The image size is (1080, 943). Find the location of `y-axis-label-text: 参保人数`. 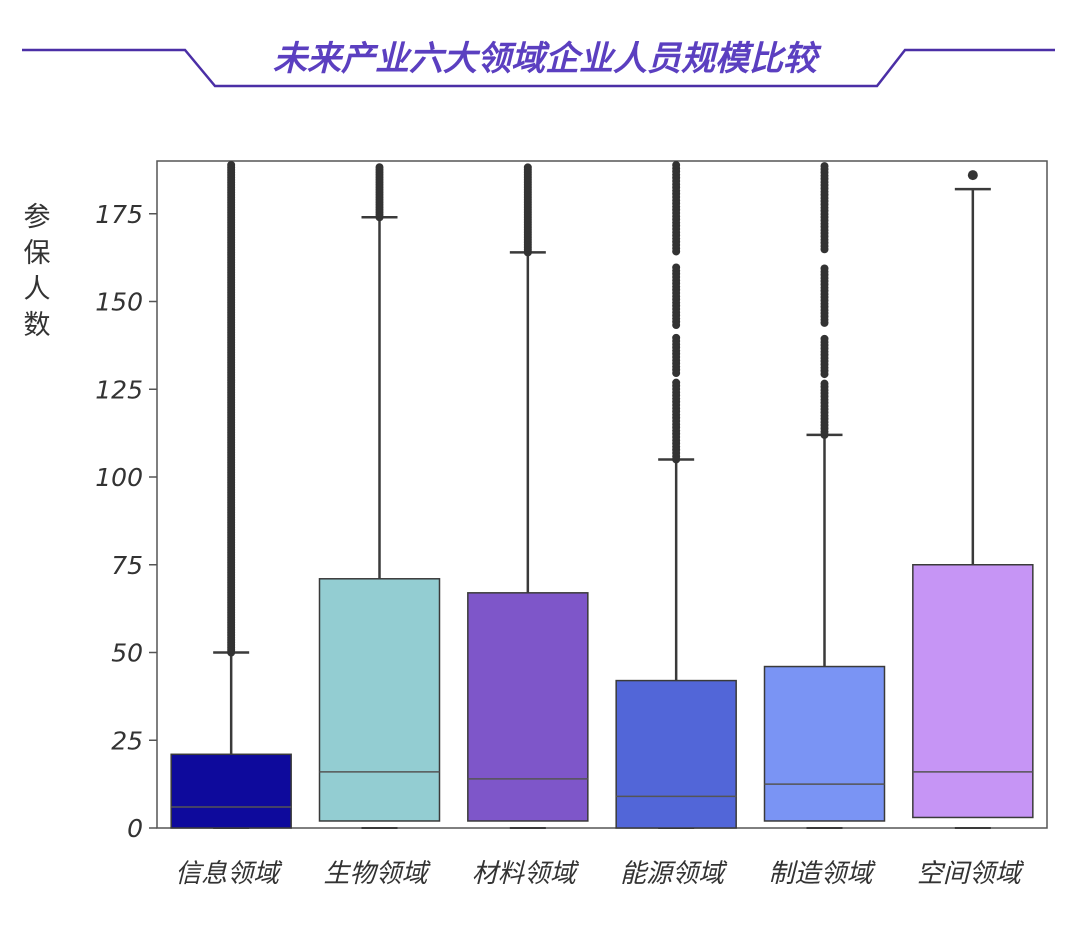

y-axis-label-text: 参保人数 is located at coordinates (37, 271).